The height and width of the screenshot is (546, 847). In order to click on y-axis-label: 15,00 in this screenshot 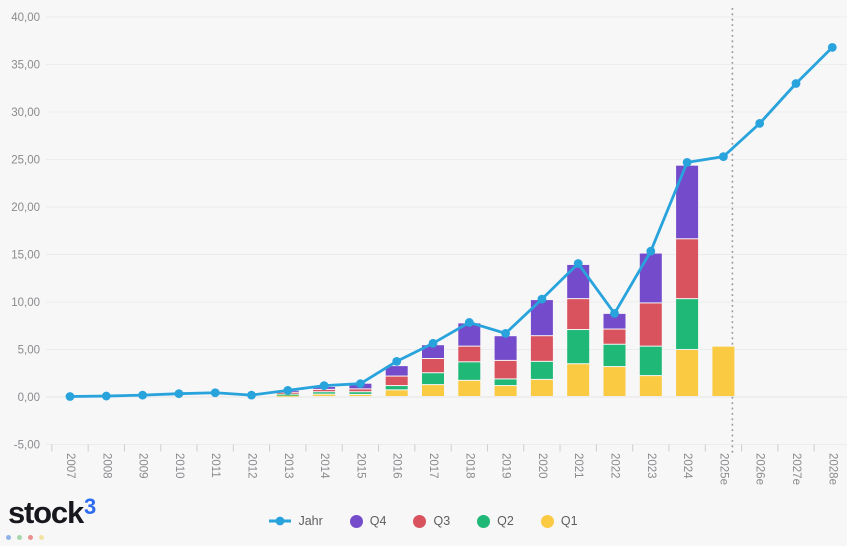, I will do `click(25, 256)`.